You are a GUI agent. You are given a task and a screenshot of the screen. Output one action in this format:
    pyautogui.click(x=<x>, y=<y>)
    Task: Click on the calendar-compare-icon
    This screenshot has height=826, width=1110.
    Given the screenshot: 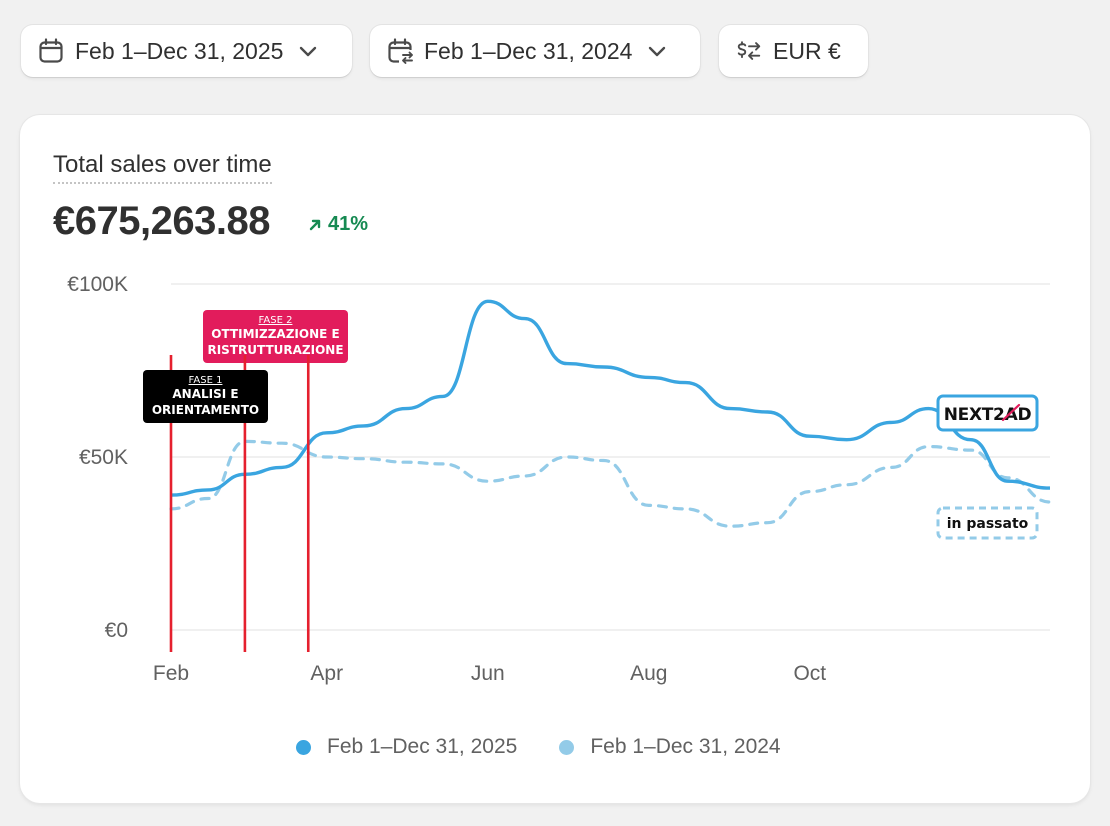 What is the action you would take?
    pyautogui.click(x=400, y=51)
    